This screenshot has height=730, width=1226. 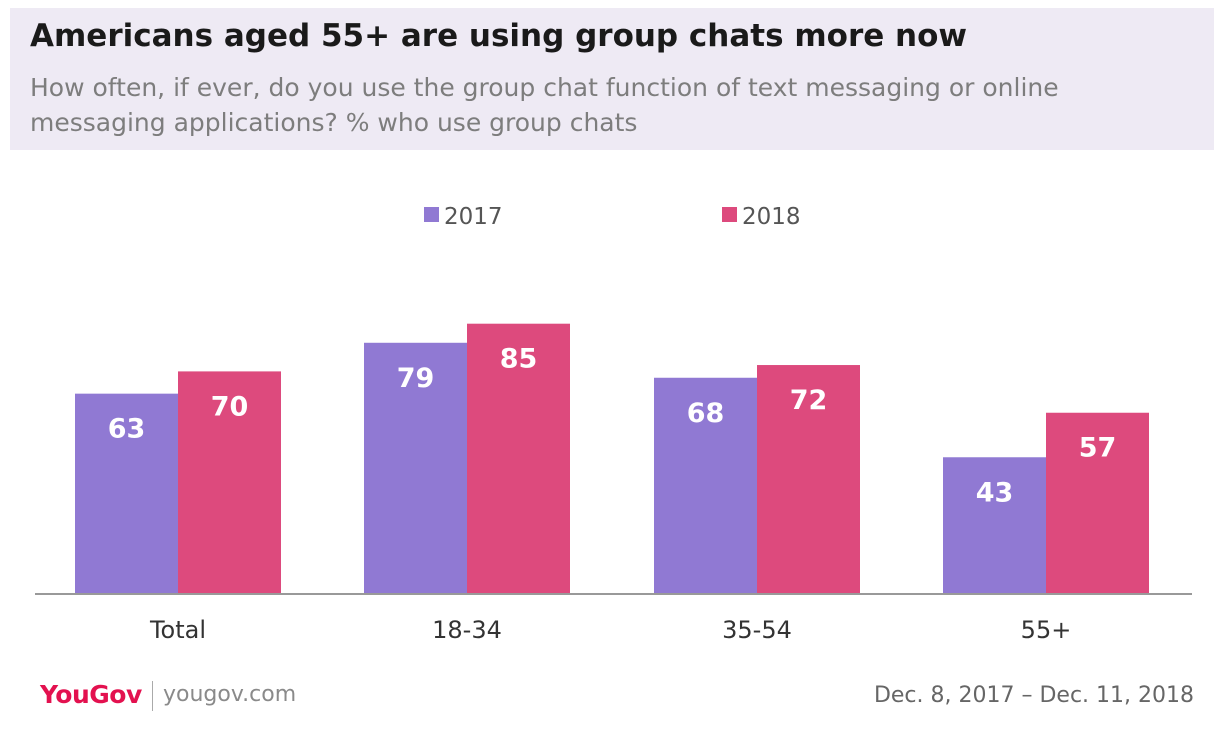 I want to click on data-label-Total-2018: 70, so click(x=230, y=406).